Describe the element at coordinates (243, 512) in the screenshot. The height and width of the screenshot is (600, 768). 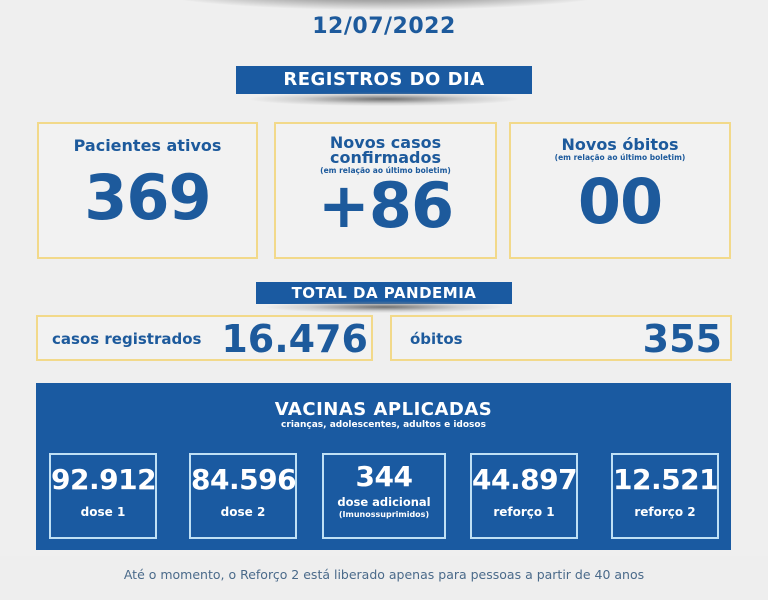
I see `vaccine-label: dose 2` at that location.